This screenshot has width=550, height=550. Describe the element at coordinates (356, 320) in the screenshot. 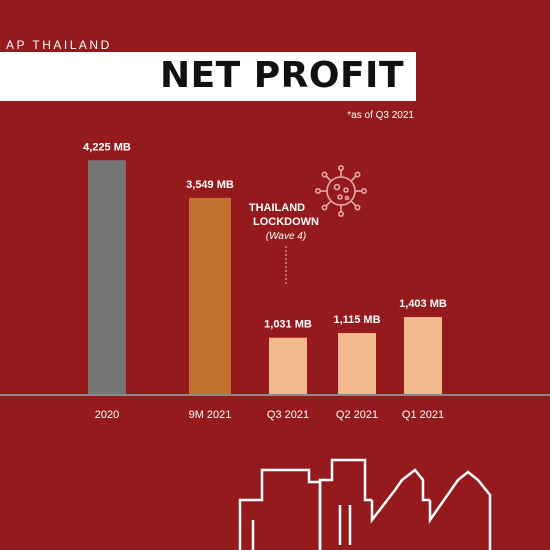

I see `data-label: 1,115 MB` at that location.